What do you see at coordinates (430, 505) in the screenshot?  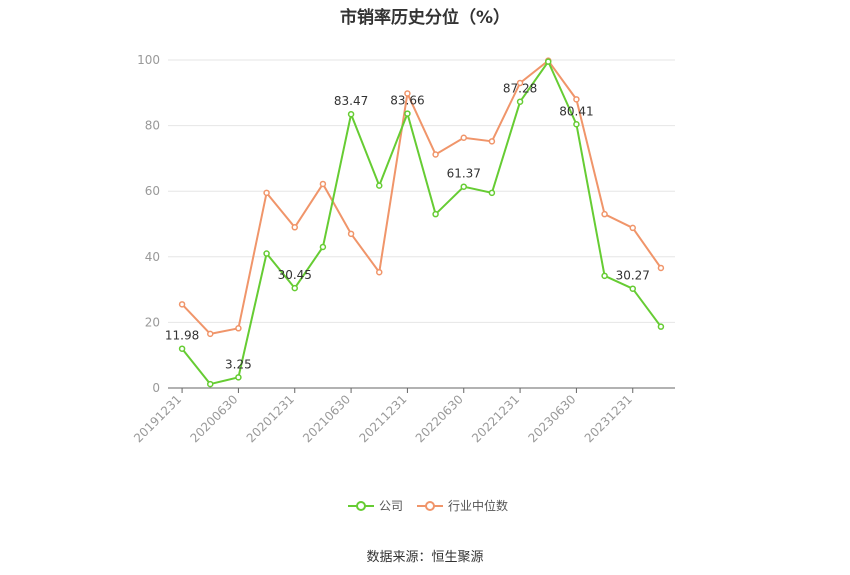 I see `industry-legend-icon` at bounding box center [430, 505].